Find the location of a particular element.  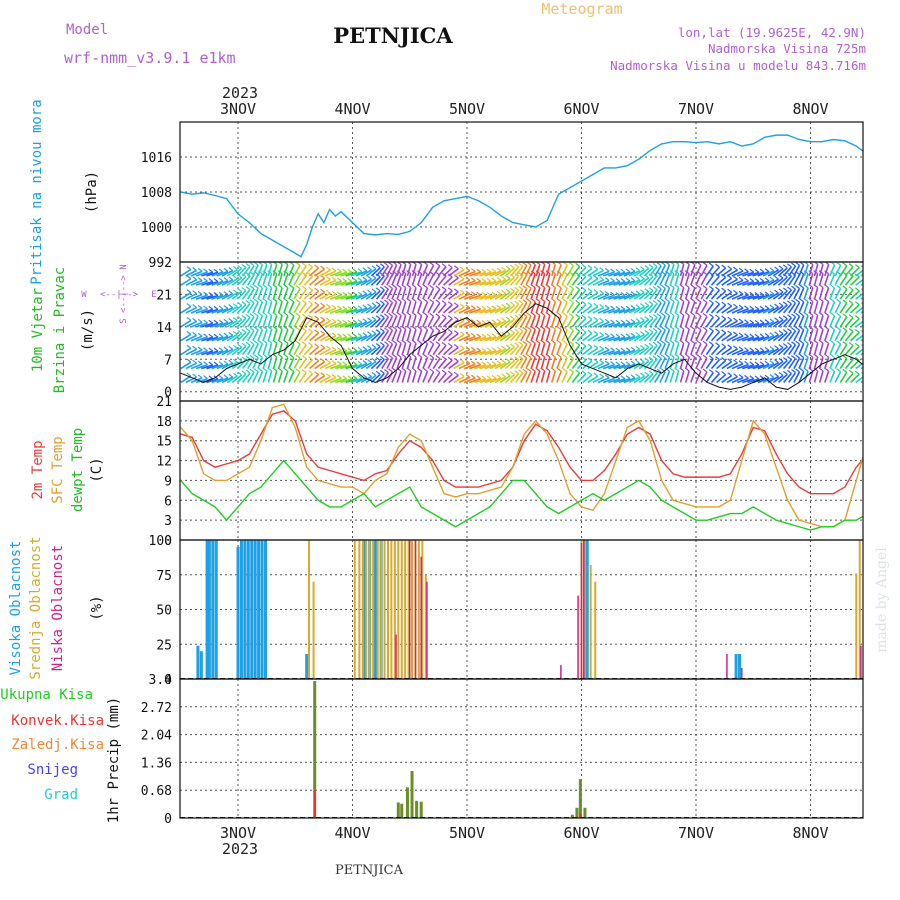

temp-tick-label: 9 is located at coordinates (168, 481).